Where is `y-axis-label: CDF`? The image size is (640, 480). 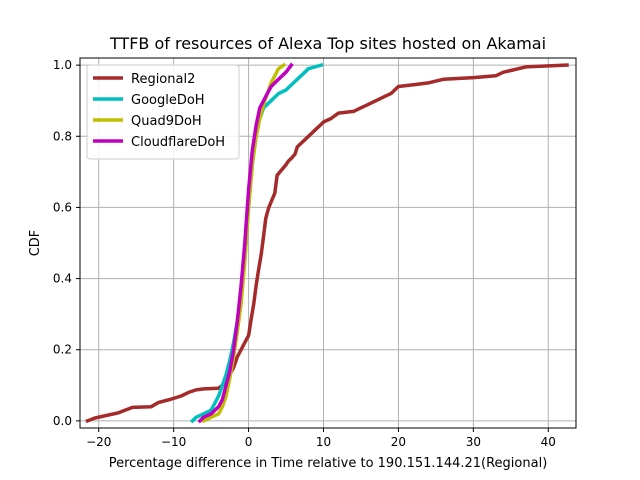
y-axis-label: CDF is located at coordinates (35, 243).